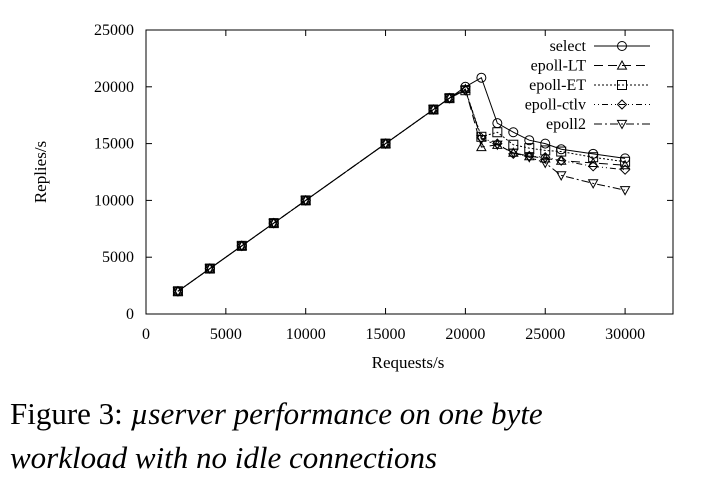  What do you see at coordinates (408, 362) in the screenshot?
I see `x-axis-label: Requests/s` at bounding box center [408, 362].